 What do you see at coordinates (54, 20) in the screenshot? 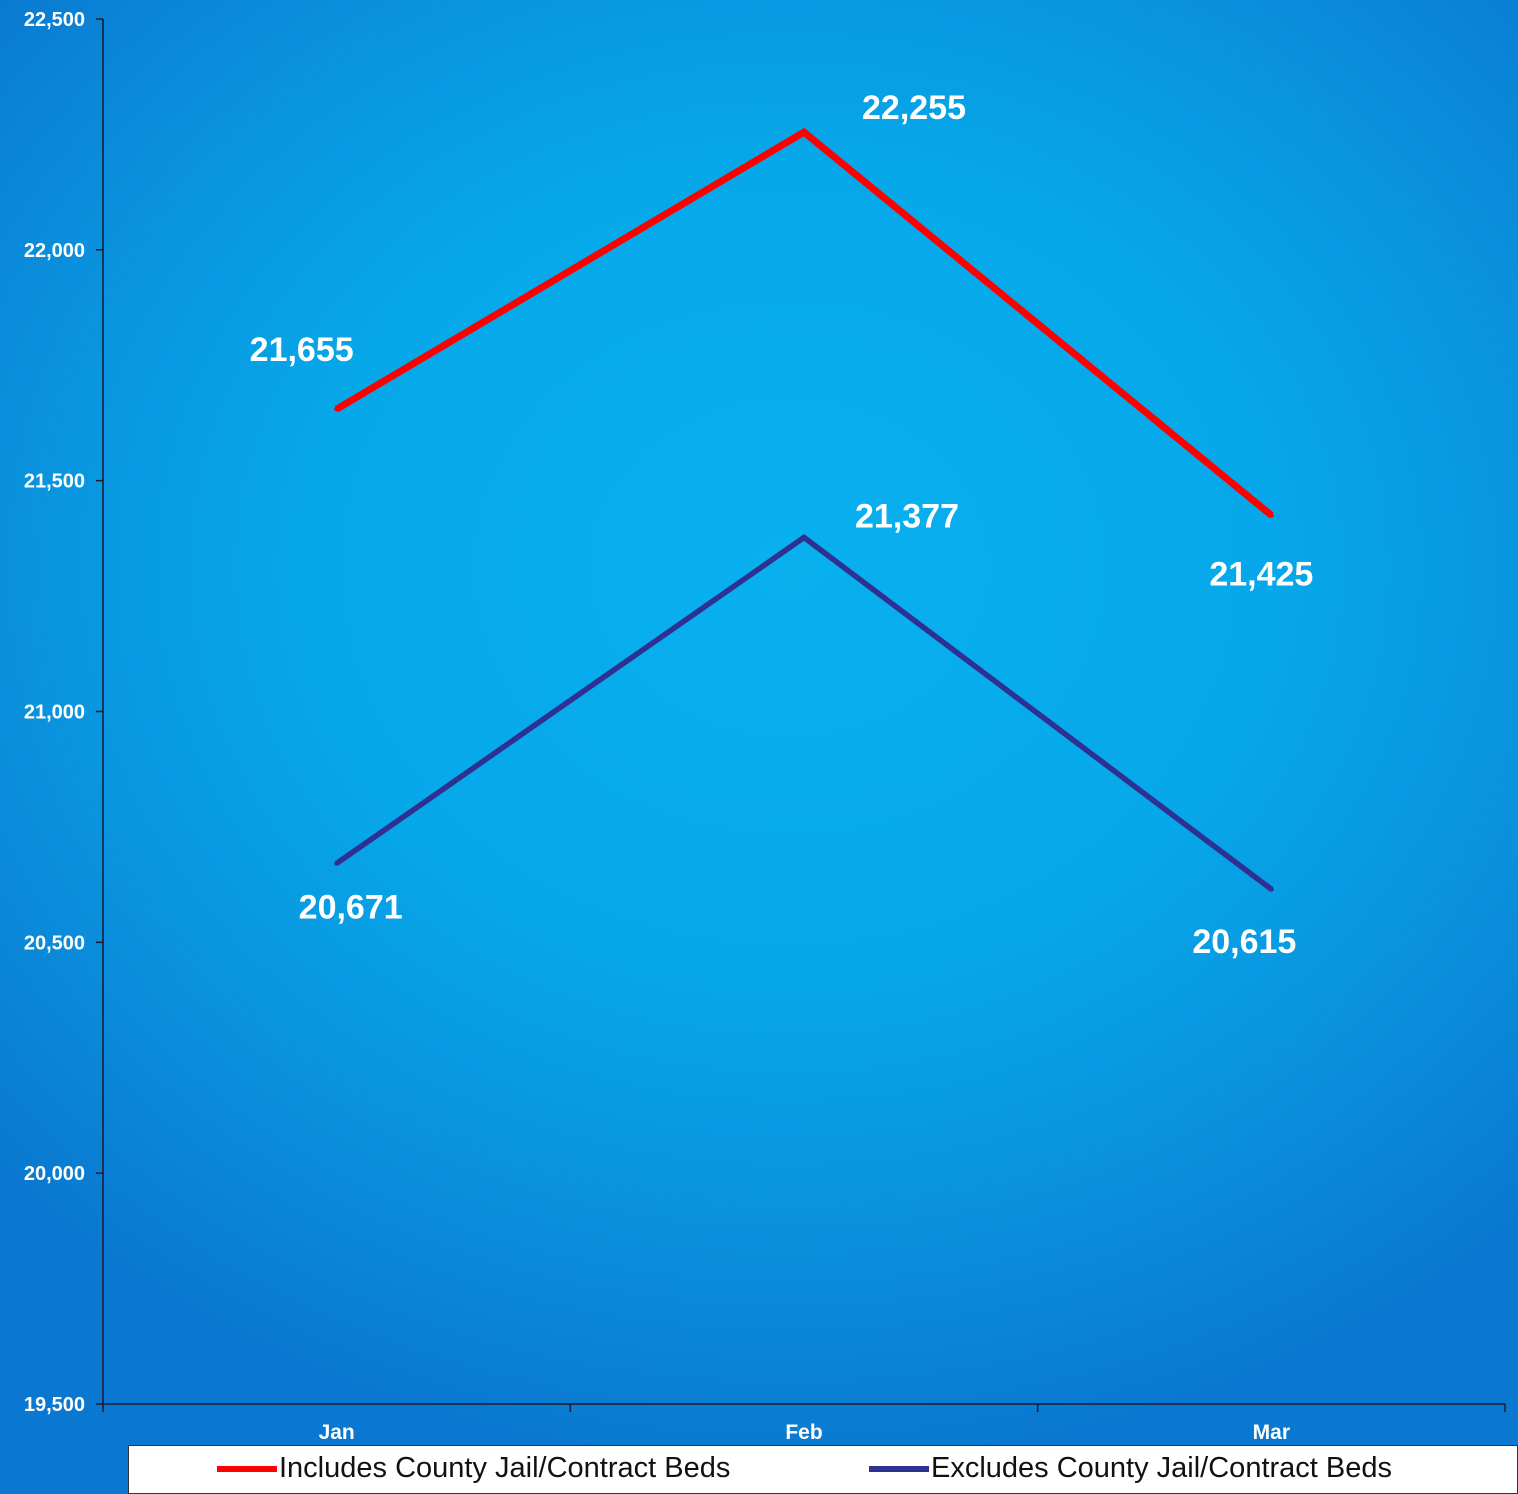
I see `y-tick-label: 22,500` at bounding box center [54, 20].